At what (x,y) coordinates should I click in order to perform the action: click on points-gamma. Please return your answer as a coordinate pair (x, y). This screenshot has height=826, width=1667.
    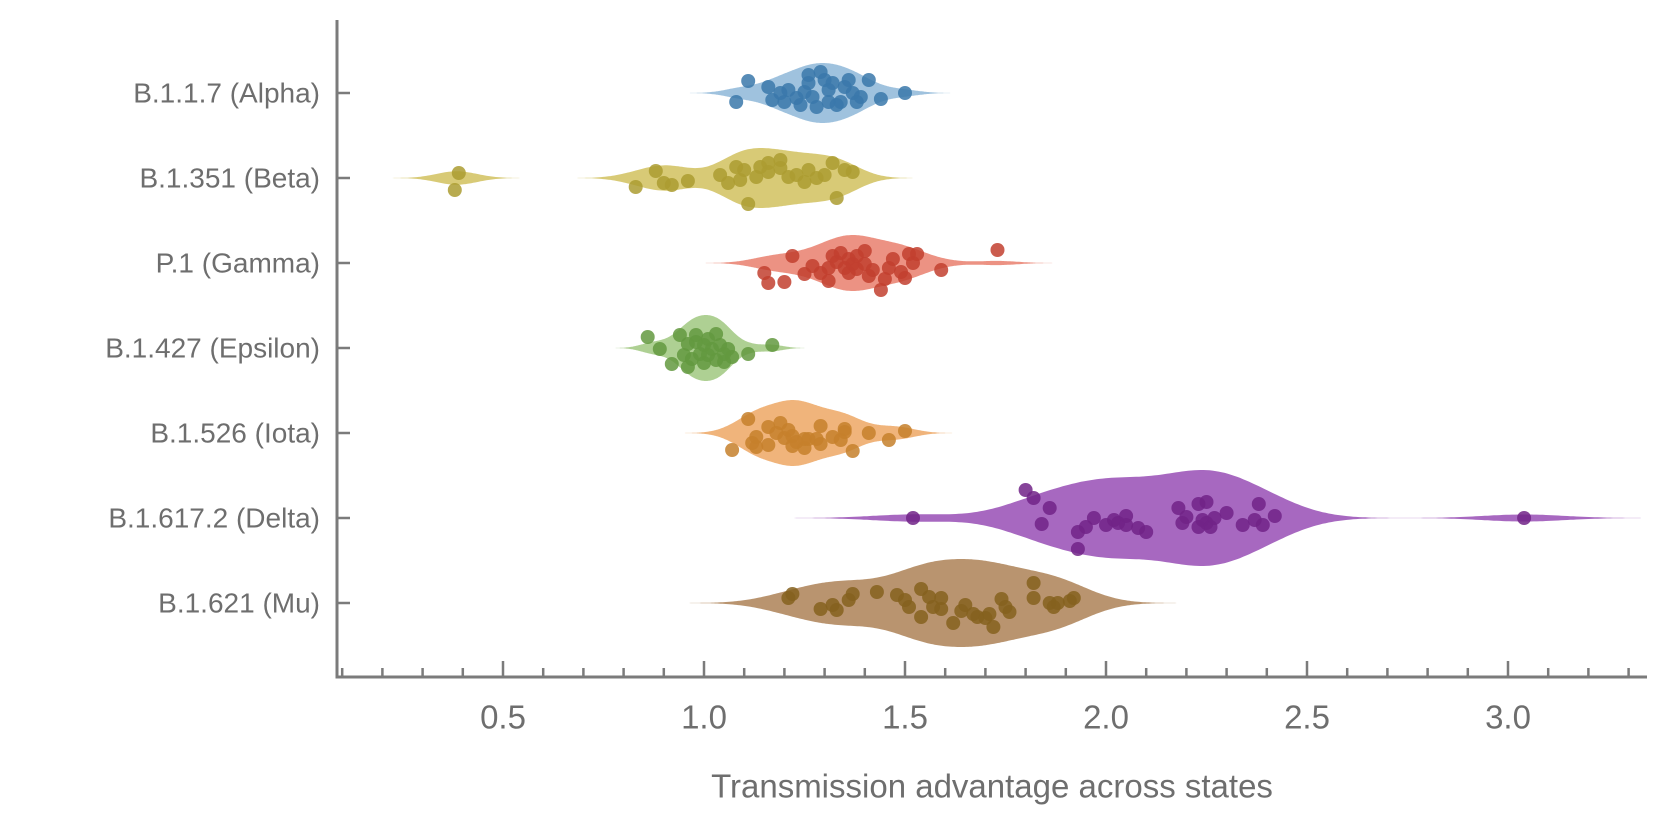
    Looking at the image, I should click on (881, 270).